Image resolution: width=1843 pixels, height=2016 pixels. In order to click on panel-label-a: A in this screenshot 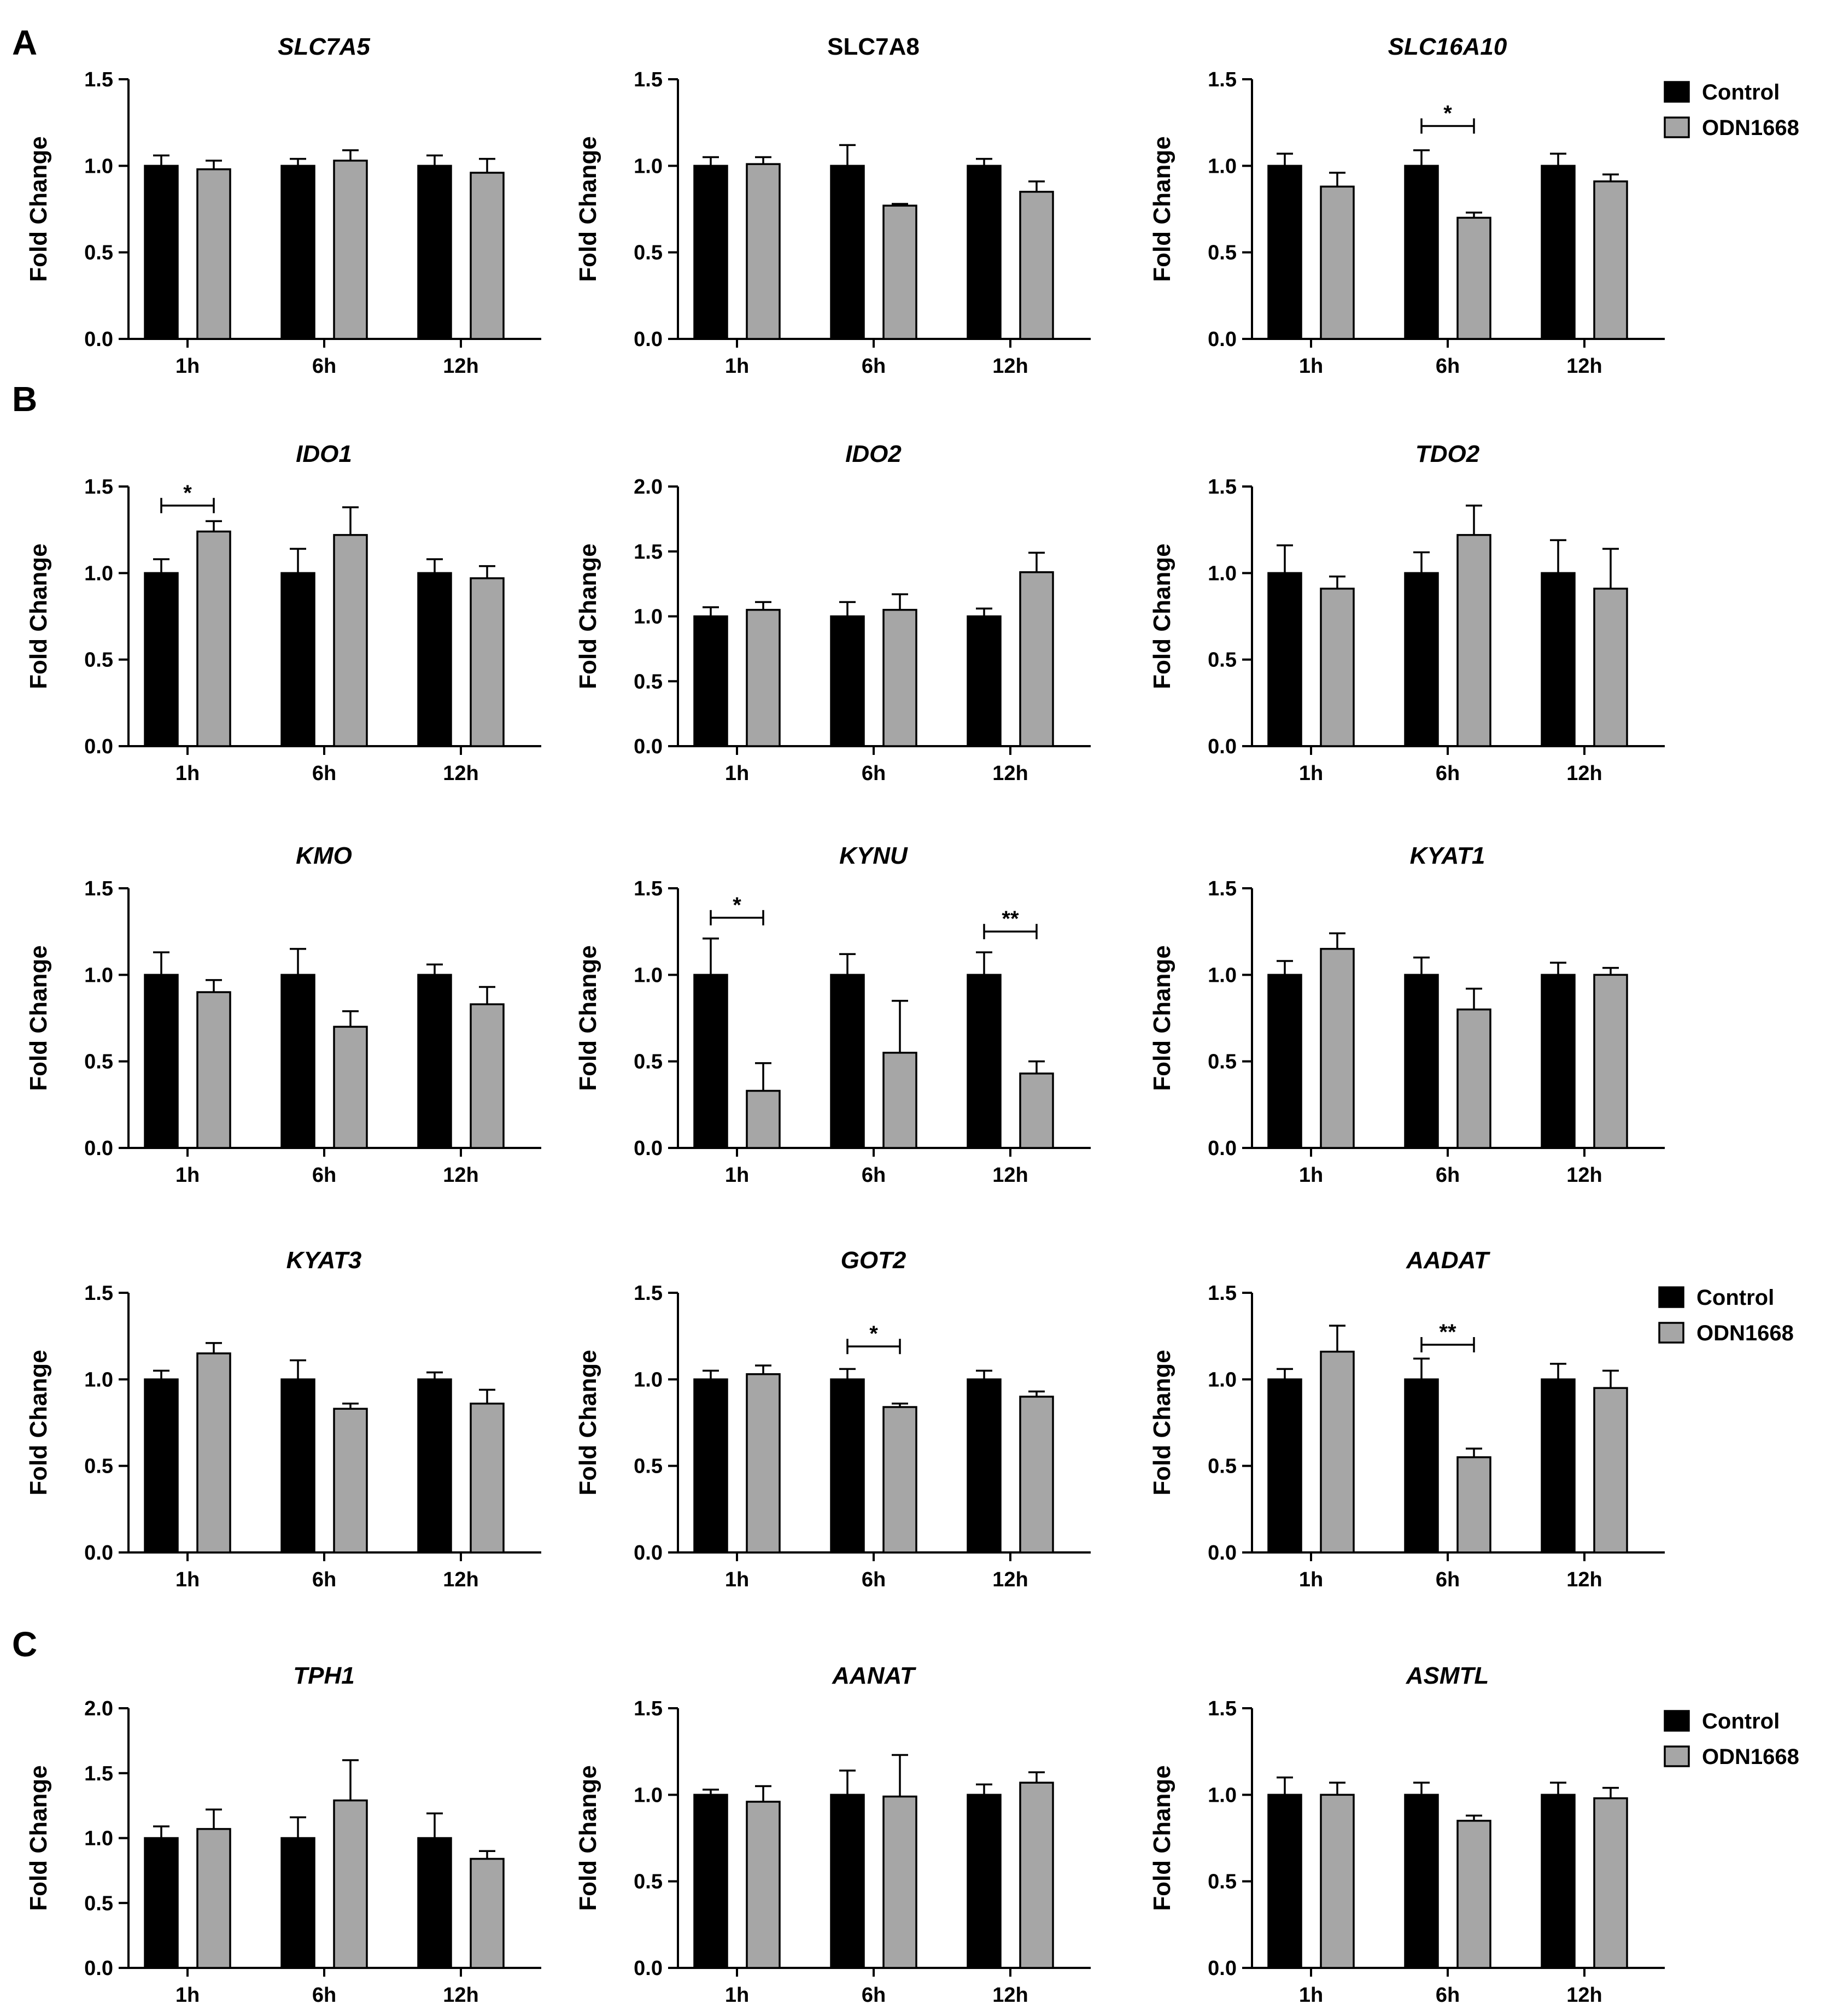, I will do `click(24, 42)`.